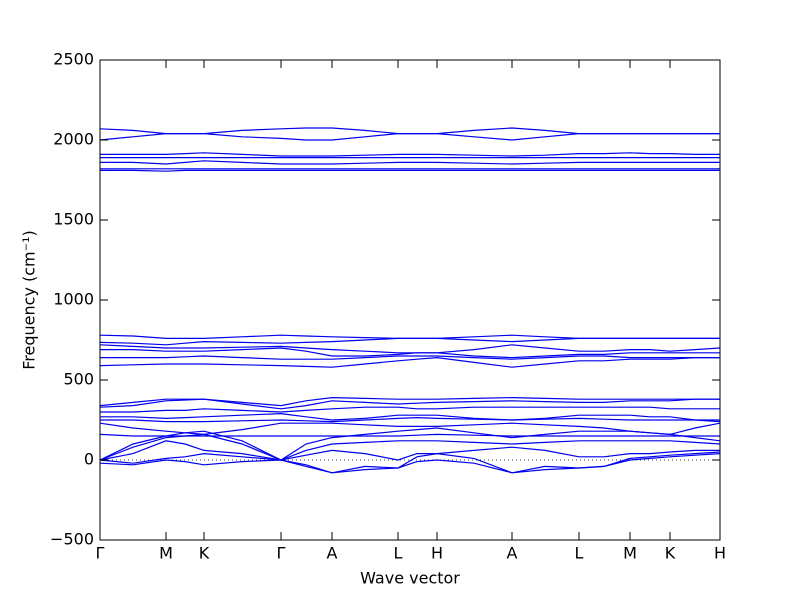 This screenshot has width=800, height=600. What do you see at coordinates (72, 539) in the screenshot?
I see `y-tick-label: −500` at bounding box center [72, 539].